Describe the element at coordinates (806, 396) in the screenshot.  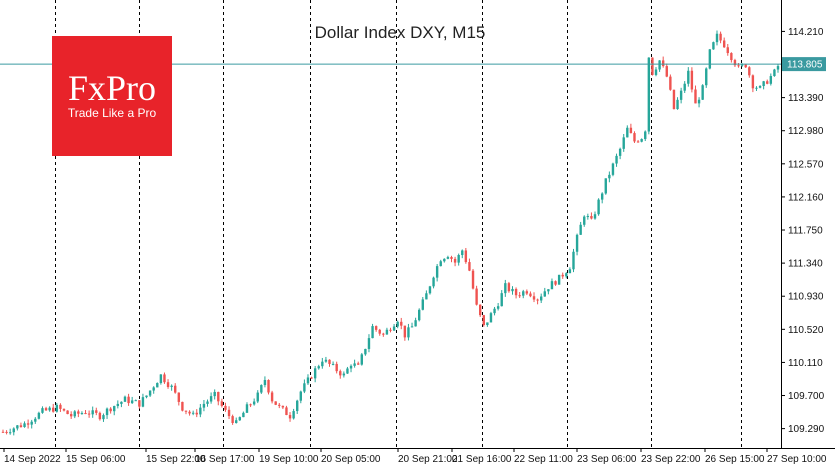
I see `y-tick-label: 109.700` at that location.